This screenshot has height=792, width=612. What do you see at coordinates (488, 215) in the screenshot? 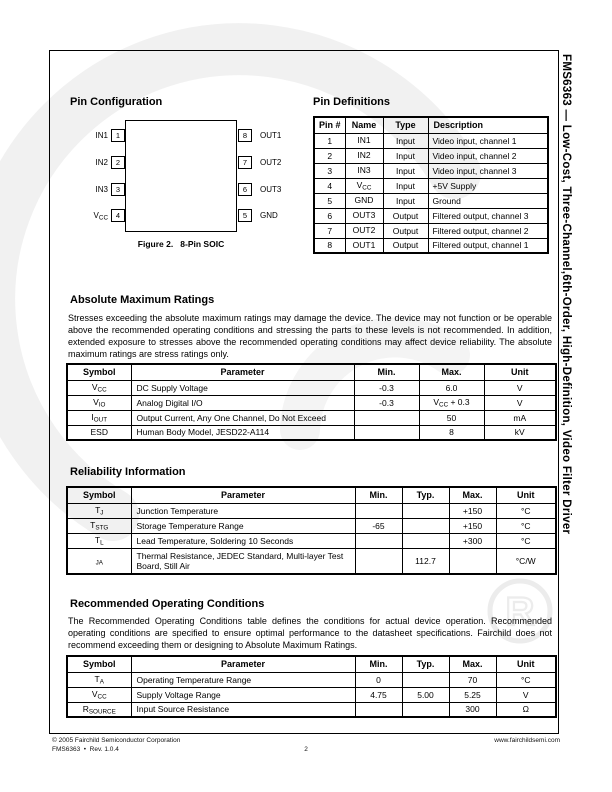
I see `cell-description: Filtered output, channel 3` at bounding box center [488, 215].